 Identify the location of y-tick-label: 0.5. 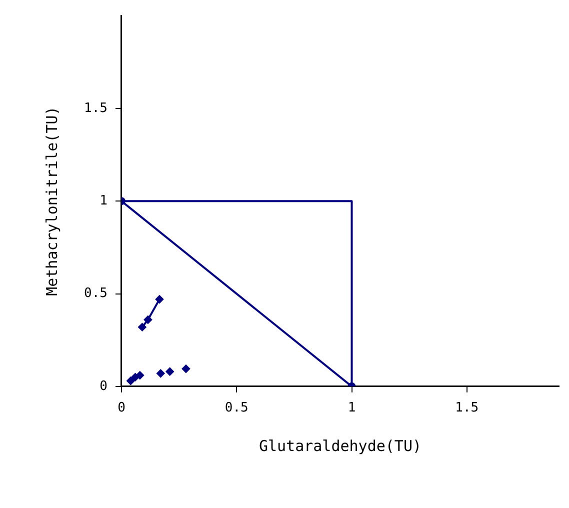
(96, 294).